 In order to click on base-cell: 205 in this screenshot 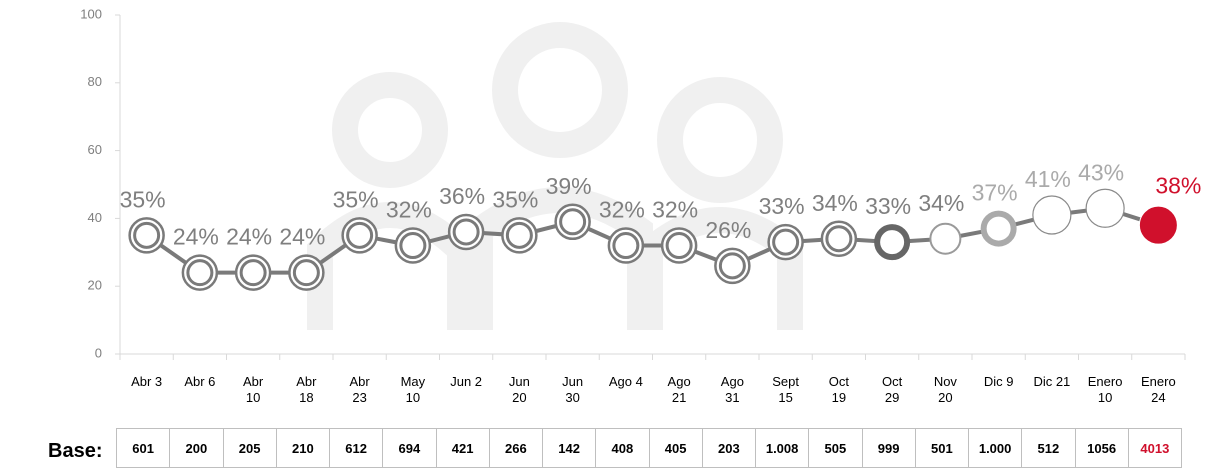, I will do `click(249, 448)`.